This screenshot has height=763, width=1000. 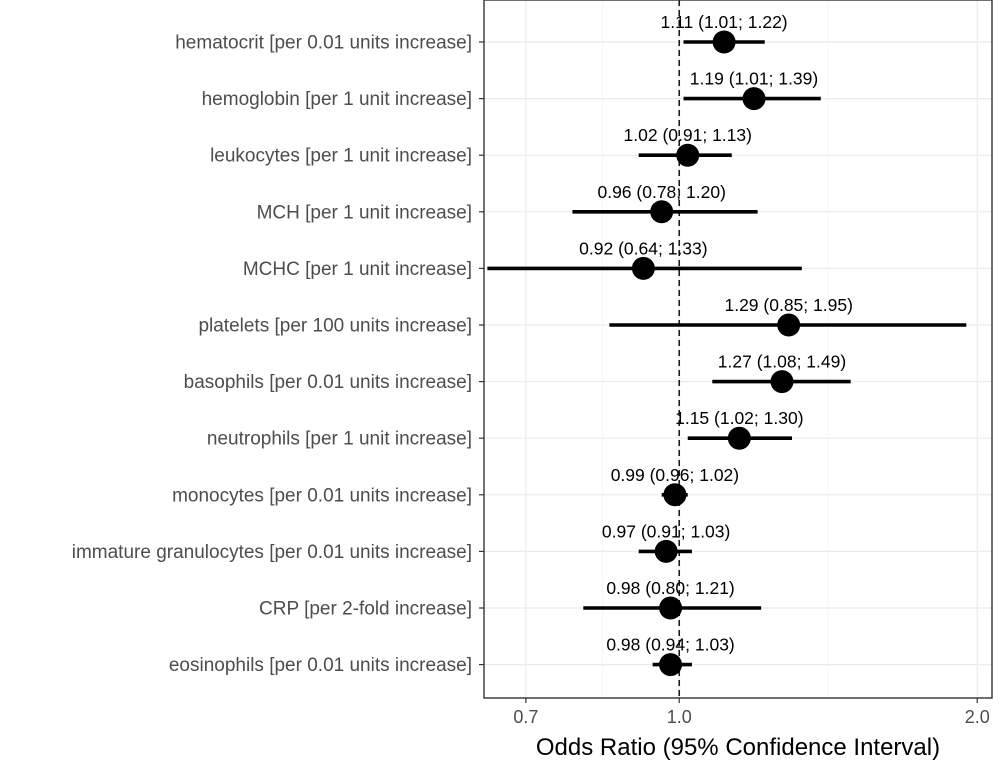 What do you see at coordinates (739, 418) in the screenshot?
I see `estimate-label: 1.15 (1.02; 1.30)` at bounding box center [739, 418].